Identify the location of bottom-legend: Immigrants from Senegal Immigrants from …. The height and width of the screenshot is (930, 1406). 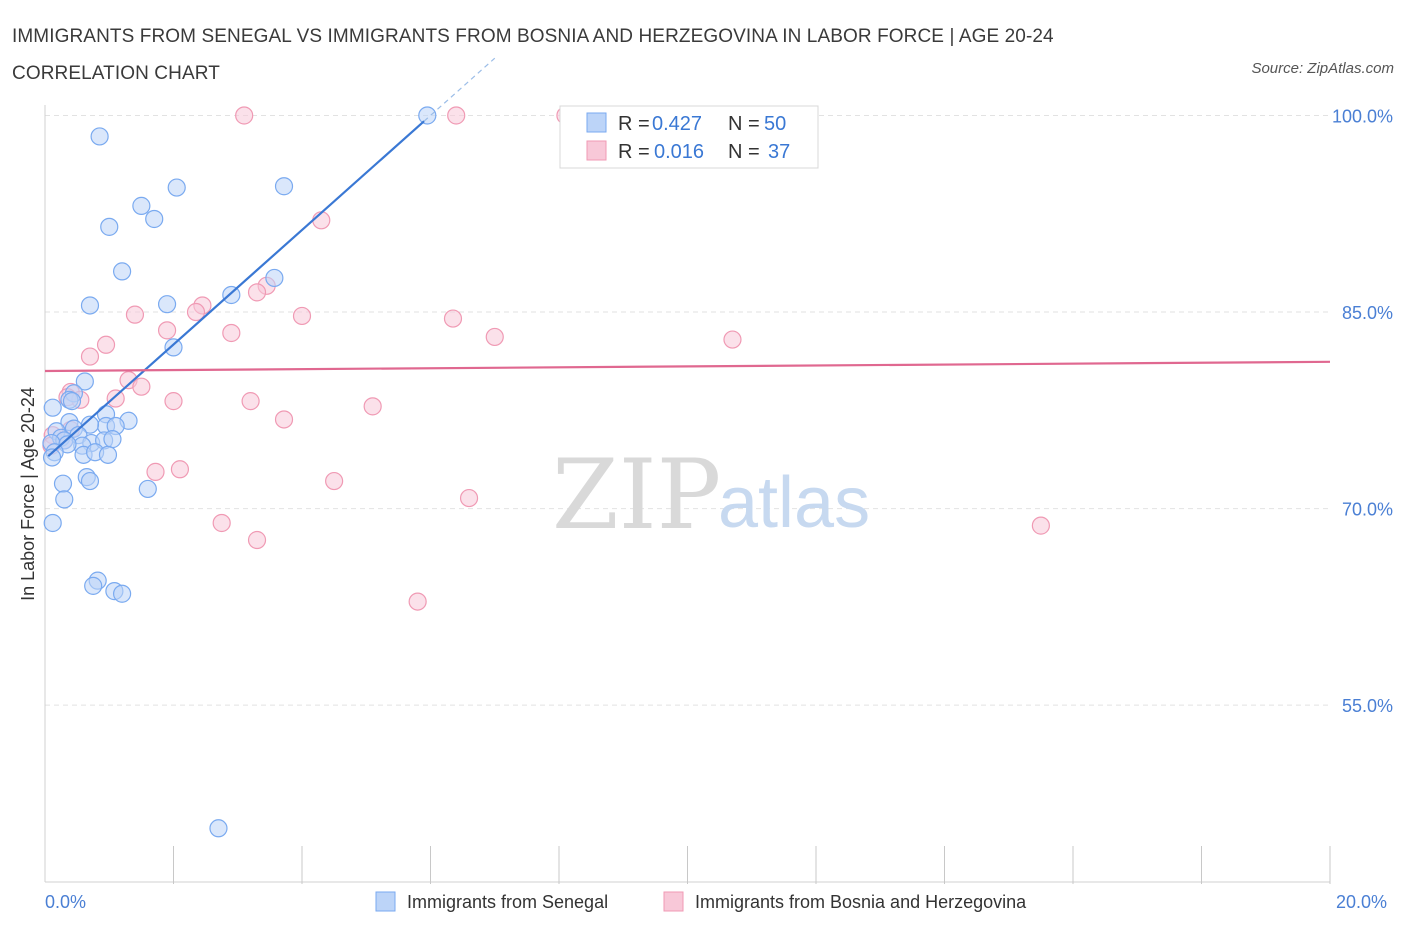
(701, 901).